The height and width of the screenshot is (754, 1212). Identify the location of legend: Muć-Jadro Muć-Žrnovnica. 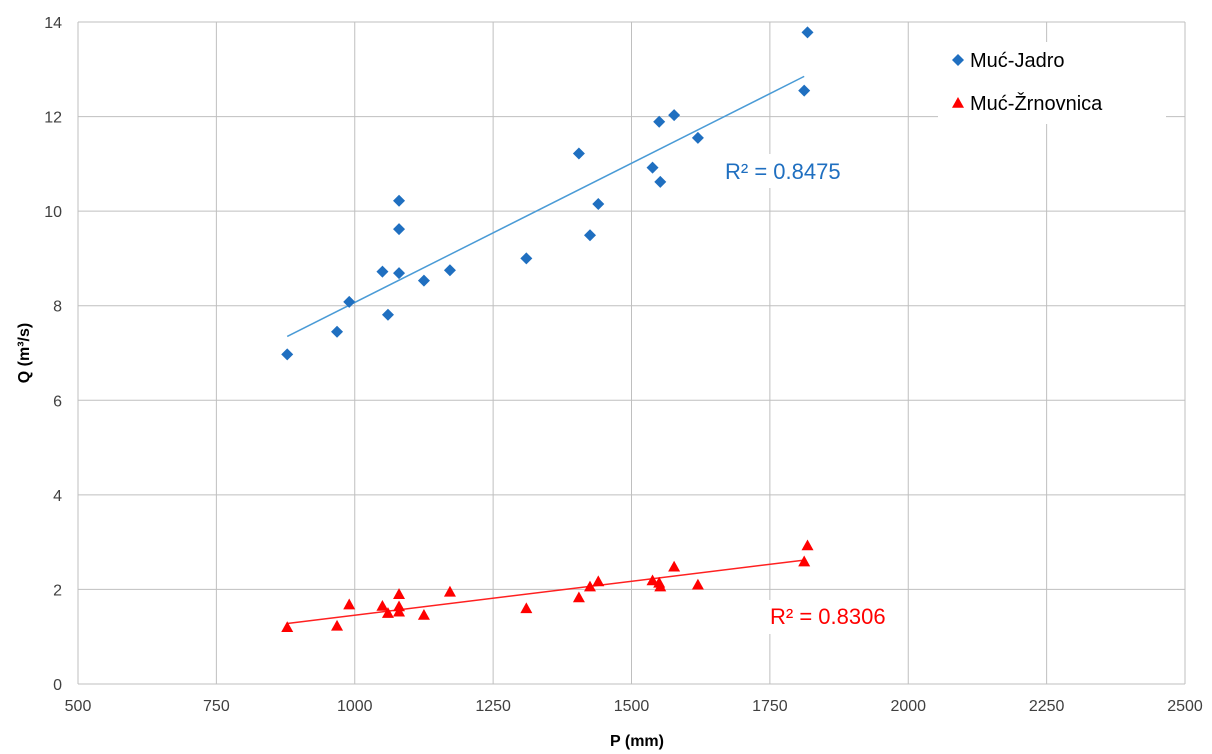
(1052, 83).